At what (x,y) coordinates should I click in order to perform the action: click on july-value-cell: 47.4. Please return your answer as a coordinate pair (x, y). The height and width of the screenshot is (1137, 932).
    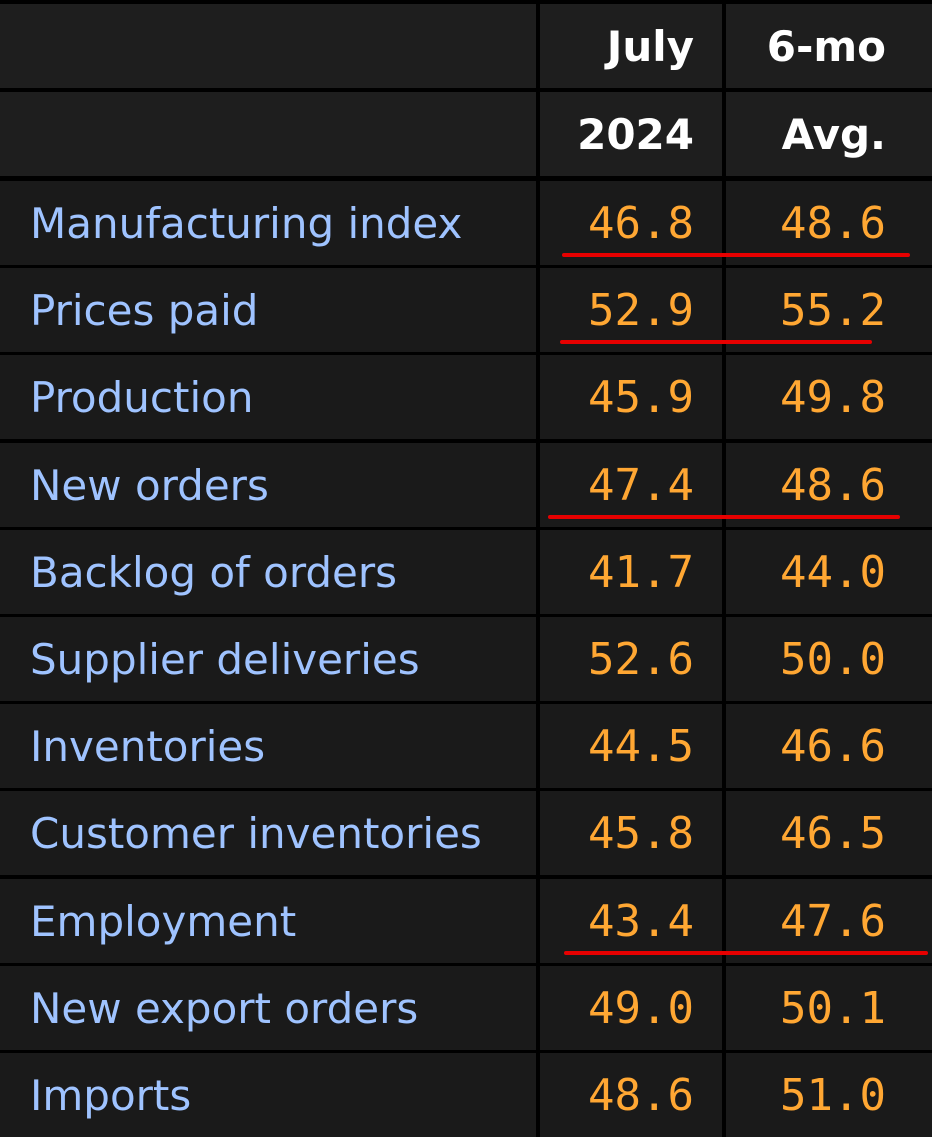
    Looking at the image, I should click on (631, 485).